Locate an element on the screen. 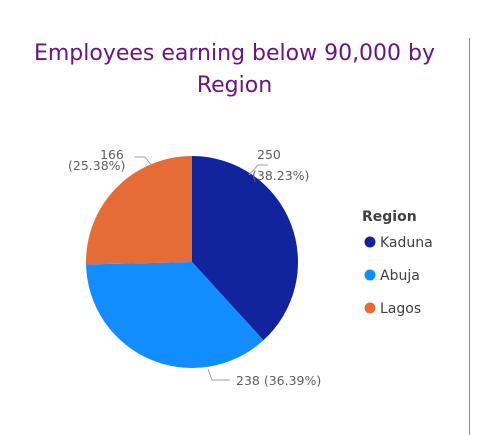 The height and width of the screenshot is (435, 477). pie-slice-abuja is located at coordinates (175, 315).